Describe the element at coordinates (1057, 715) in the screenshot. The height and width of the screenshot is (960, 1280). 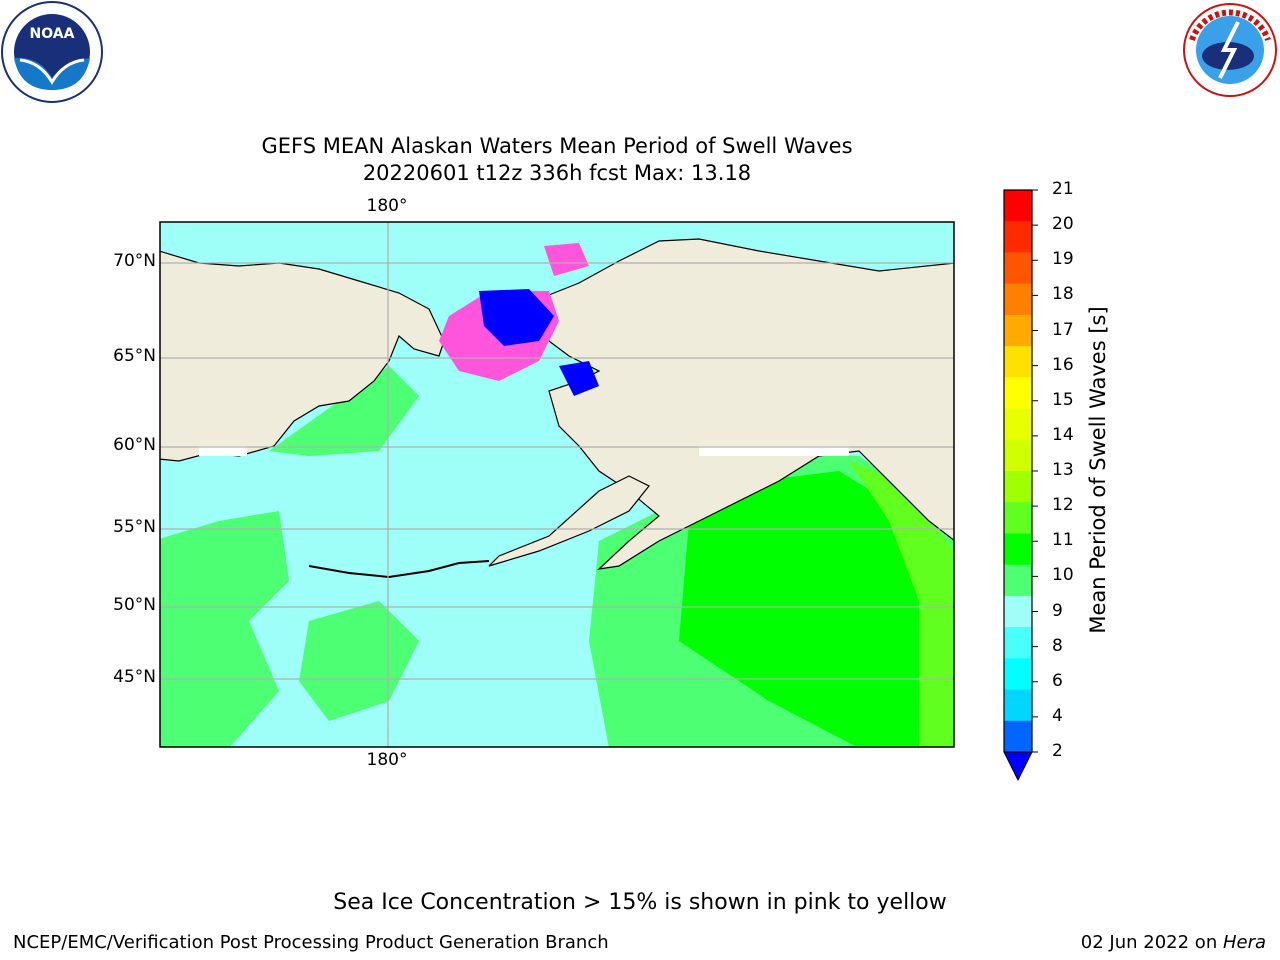
I see `colorbar-tick-label: 4` at that location.